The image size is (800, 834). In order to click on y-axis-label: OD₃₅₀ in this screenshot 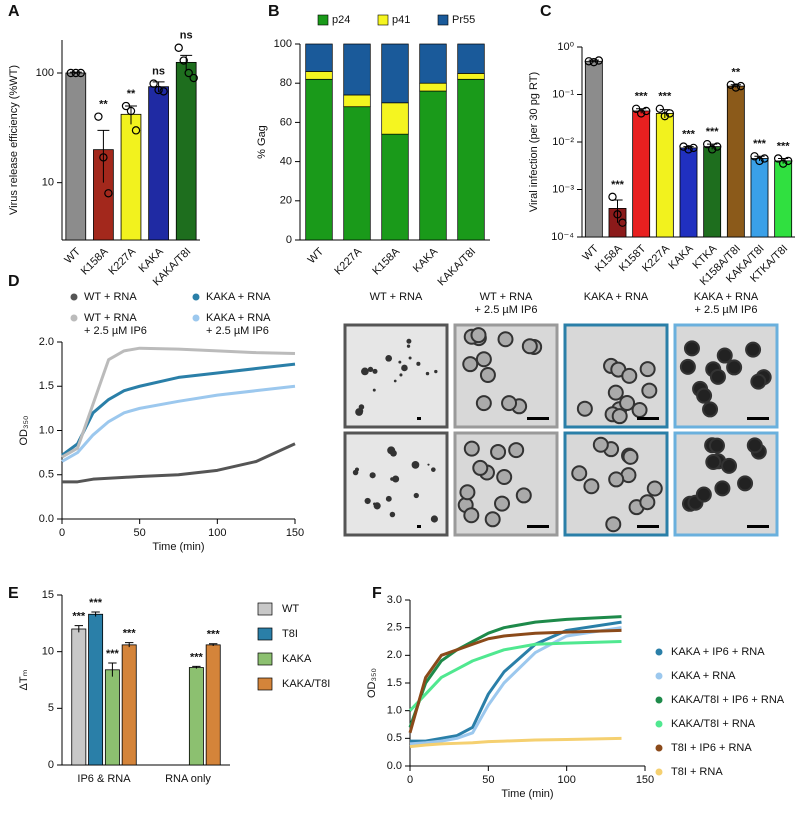, I will do `click(24, 431)`.